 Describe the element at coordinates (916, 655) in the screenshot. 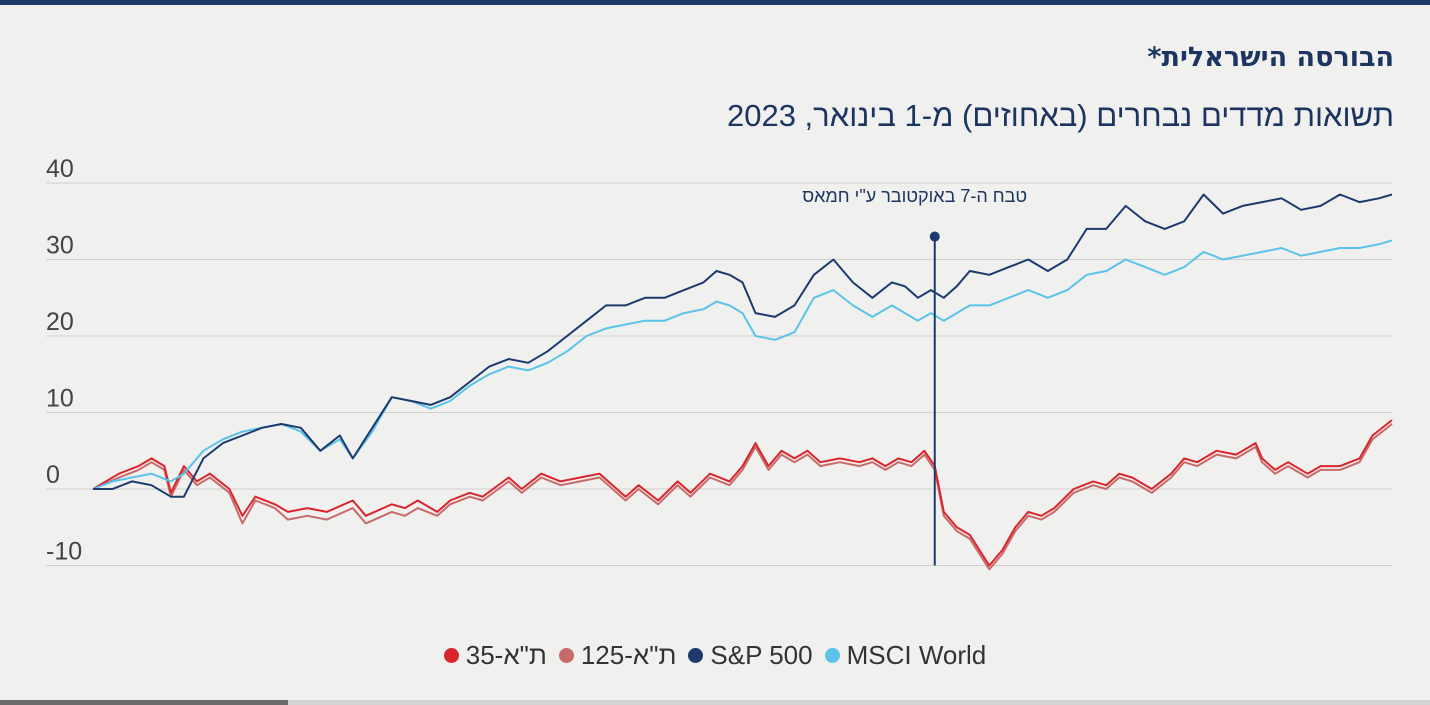

I see `legend-label: MSCI World` at that location.